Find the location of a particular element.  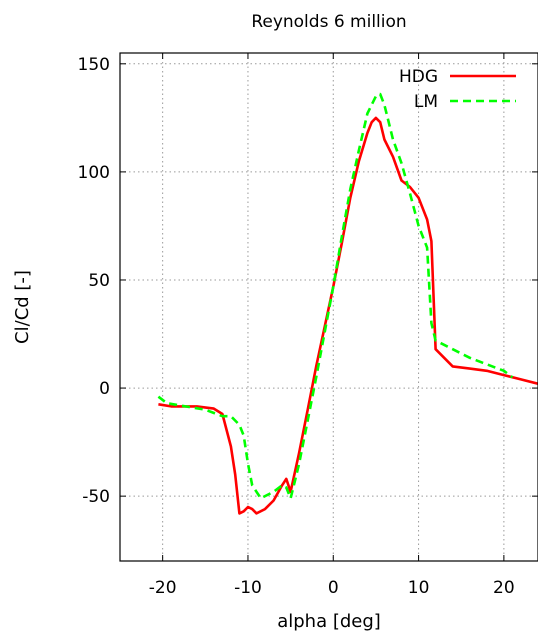

x-axis-label: alpha [deg] is located at coordinates (329, 621).